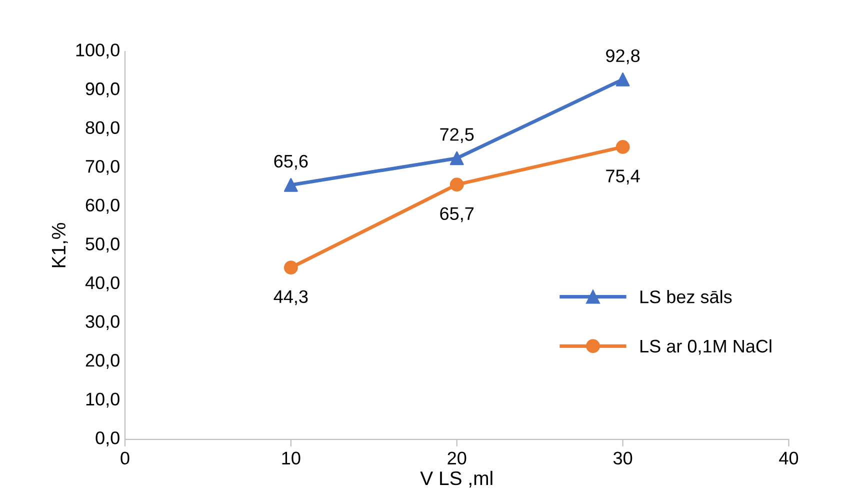  What do you see at coordinates (102, 284) in the screenshot?
I see `y-tick-label: 40,0` at bounding box center [102, 284].